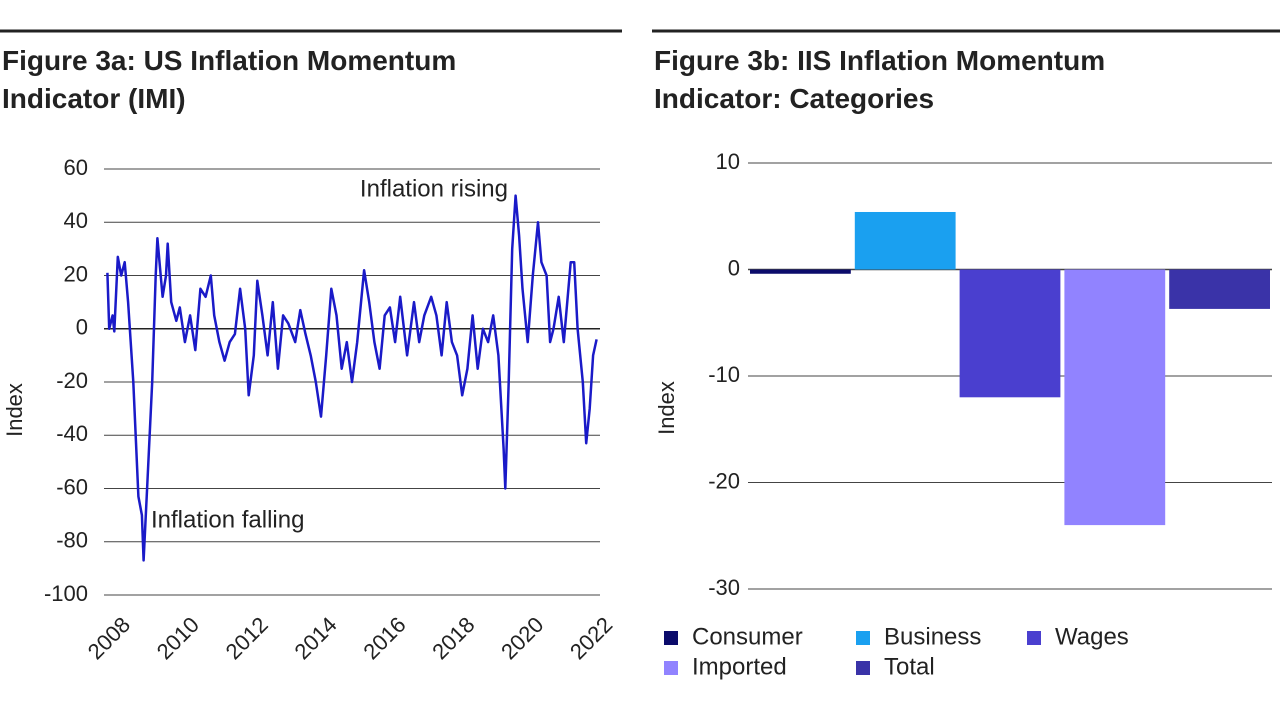 Image resolution: width=1280 pixels, height=720 pixels. I want to click on x-tick-label: 2020, so click(522, 638).